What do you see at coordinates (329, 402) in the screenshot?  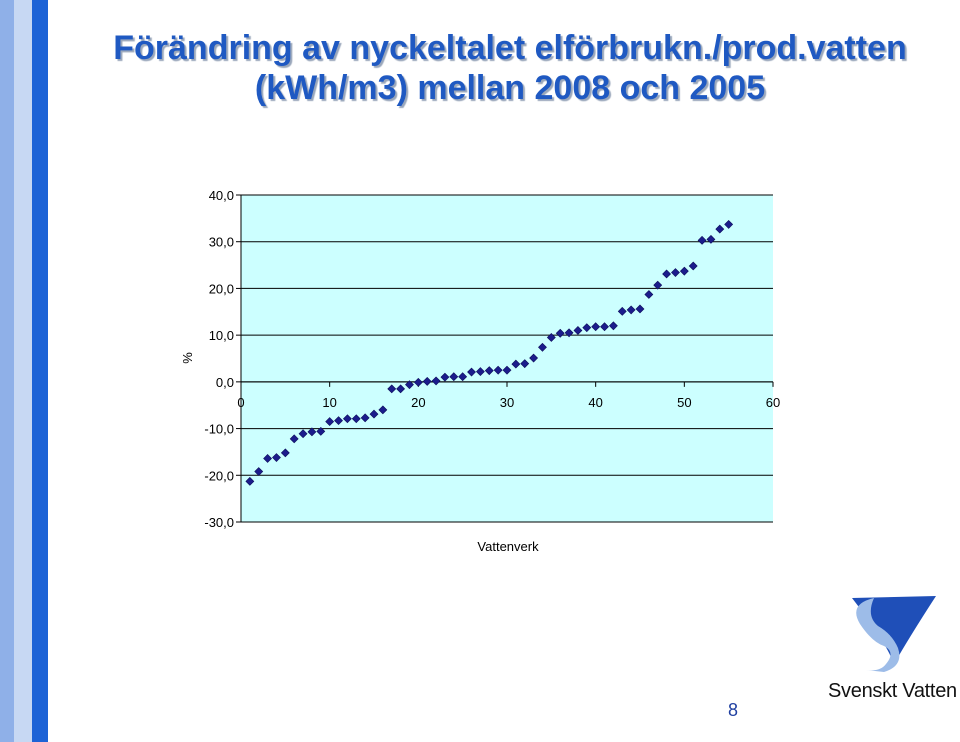 I see `x-tick-label: 10` at bounding box center [329, 402].